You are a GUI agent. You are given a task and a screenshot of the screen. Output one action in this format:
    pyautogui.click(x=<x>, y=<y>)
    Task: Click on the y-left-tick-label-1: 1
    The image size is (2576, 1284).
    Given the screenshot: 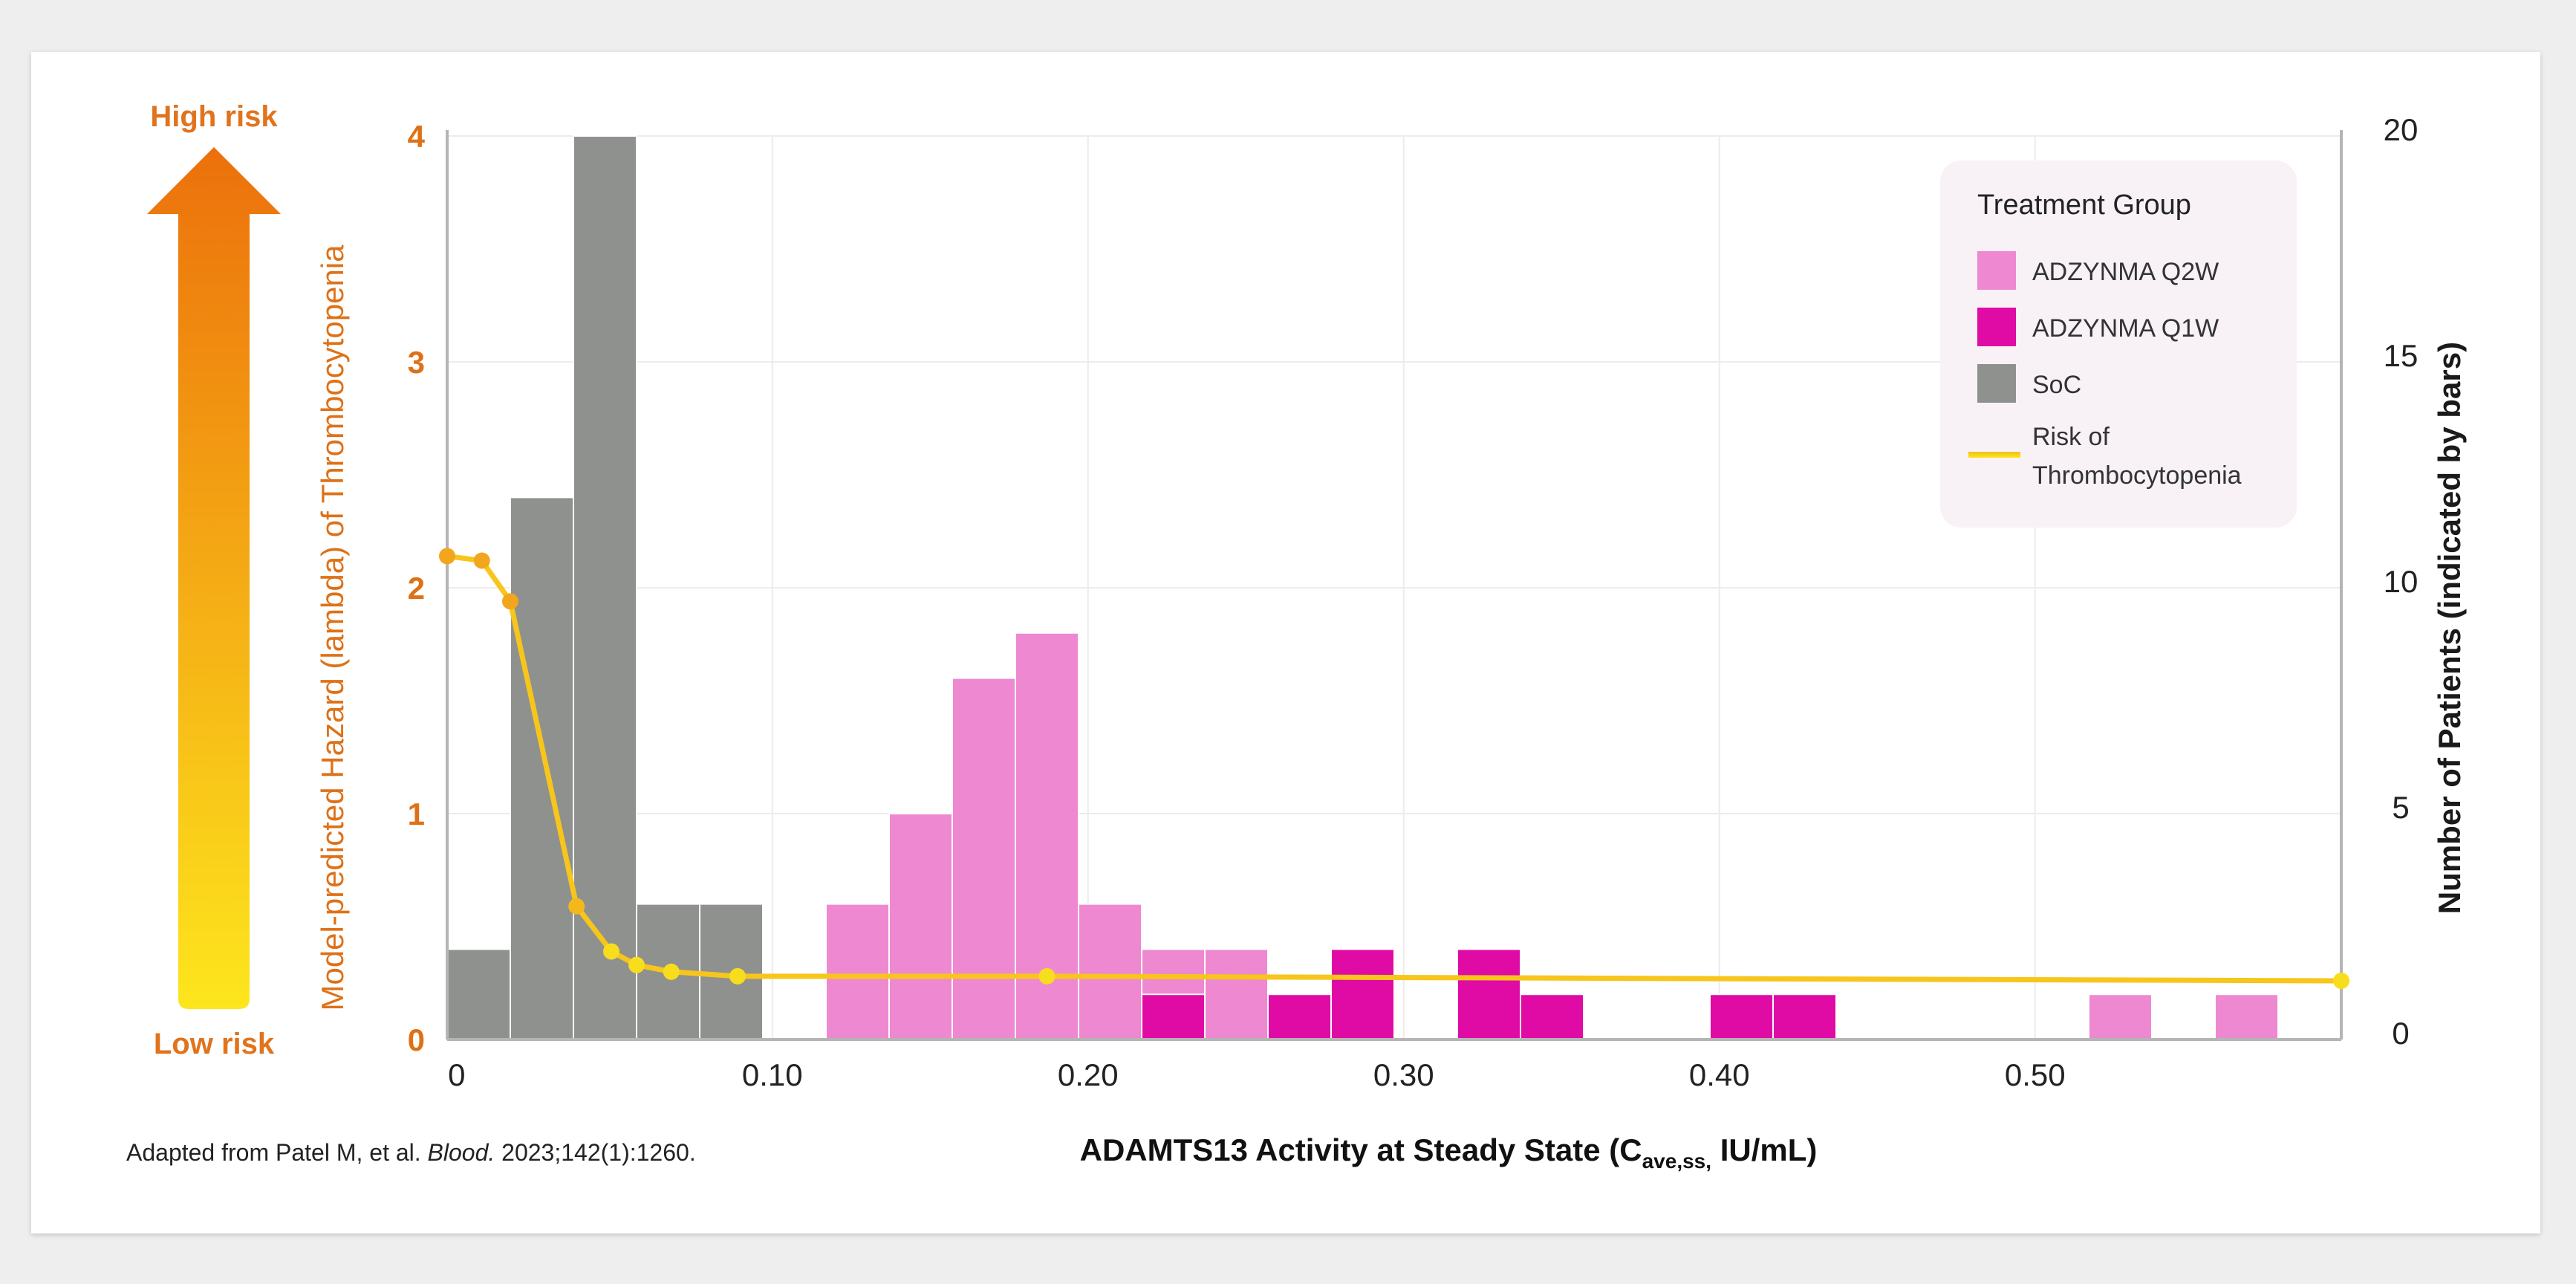 What is the action you would take?
    pyautogui.click(x=416, y=814)
    